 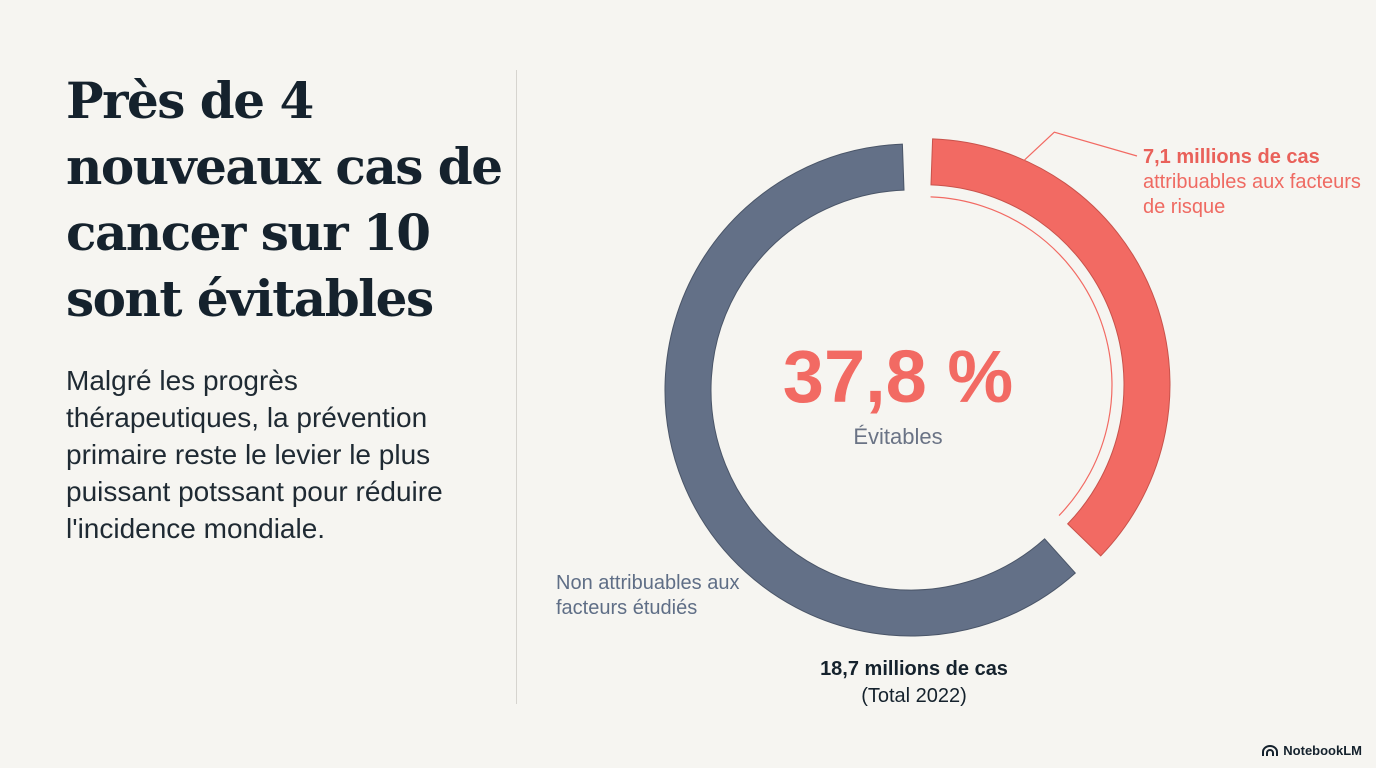 I want to click on leader-line, so click(x=1080, y=146).